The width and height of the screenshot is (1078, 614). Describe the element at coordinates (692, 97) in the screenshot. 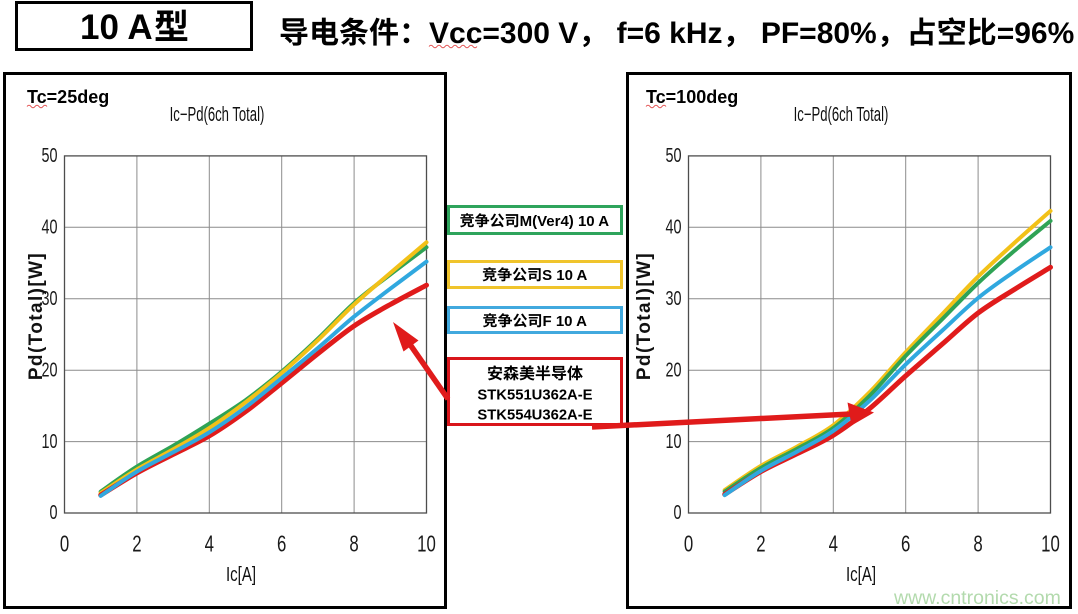

I see `svg-text: Tc=100deg` at that location.